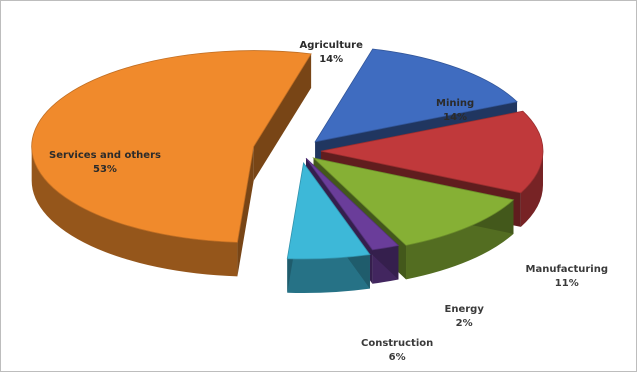 The width and height of the screenshot is (637, 372). What do you see at coordinates (105, 169) in the screenshot?
I see `slice-label-value: 53%` at bounding box center [105, 169].